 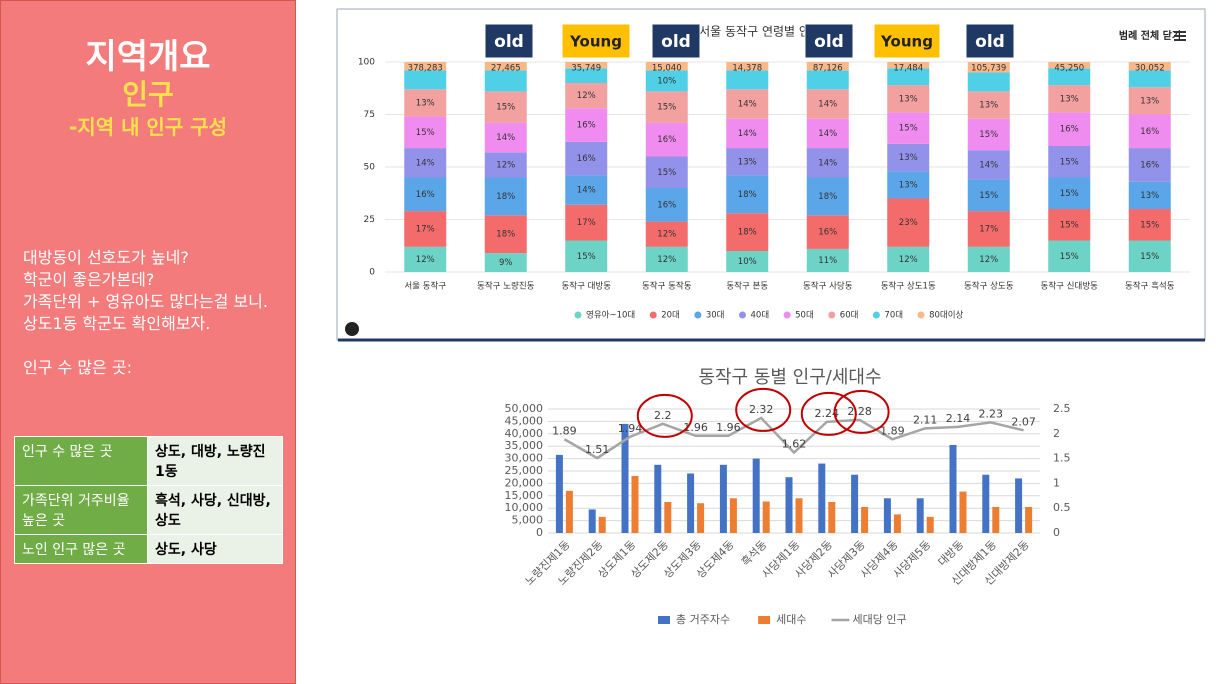 I want to click on y-tick-label: 5,000, so click(x=528, y=520).